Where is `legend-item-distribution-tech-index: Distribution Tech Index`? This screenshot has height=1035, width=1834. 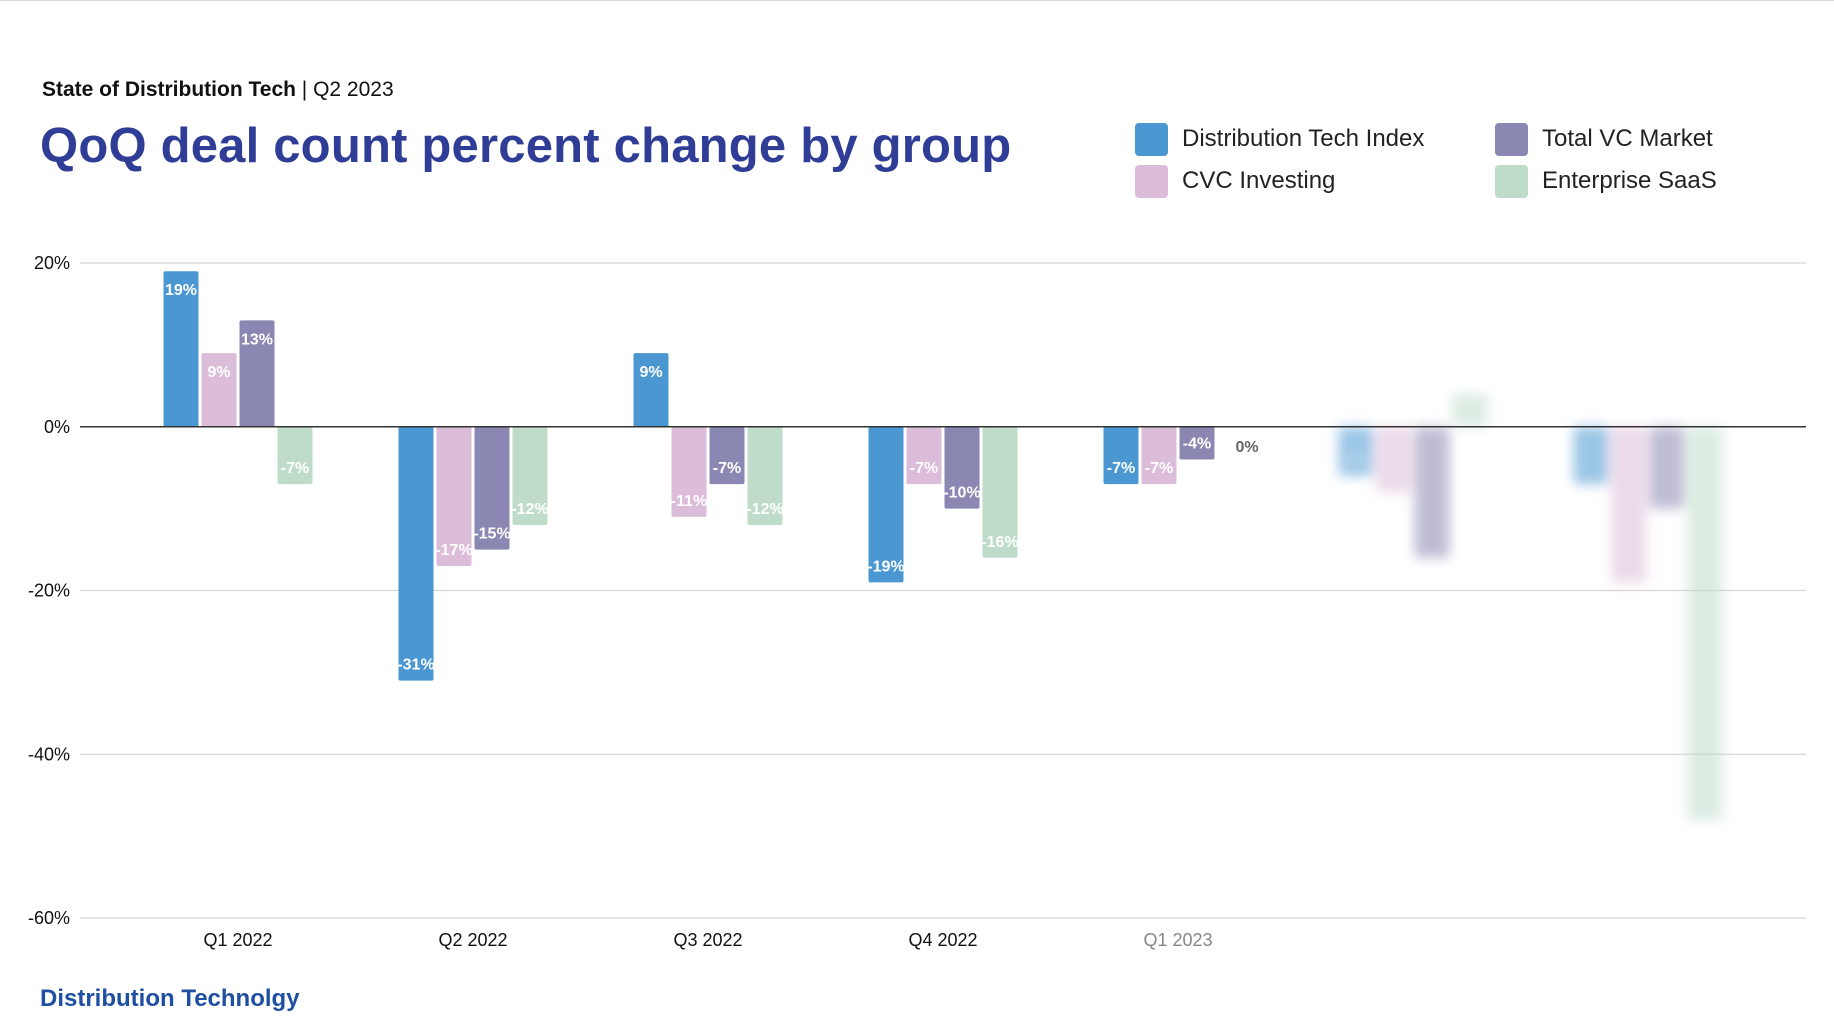
legend-item-distribution-tech-index: Distribution Tech Index is located at coordinates (1279, 139).